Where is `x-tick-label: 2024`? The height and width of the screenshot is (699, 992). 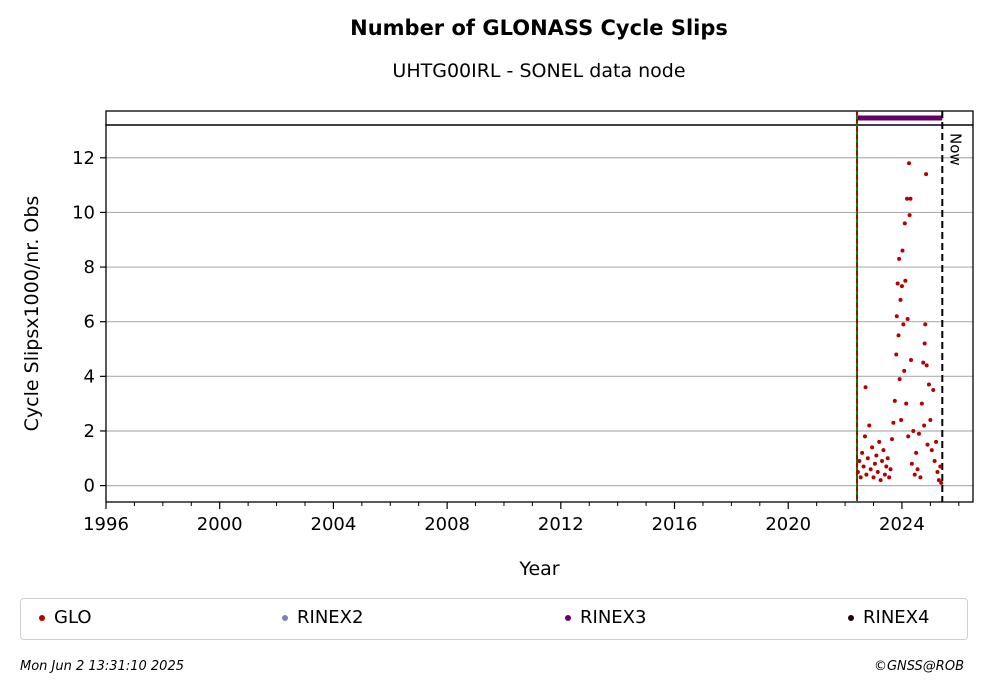
x-tick-label: 2024 is located at coordinates (902, 524).